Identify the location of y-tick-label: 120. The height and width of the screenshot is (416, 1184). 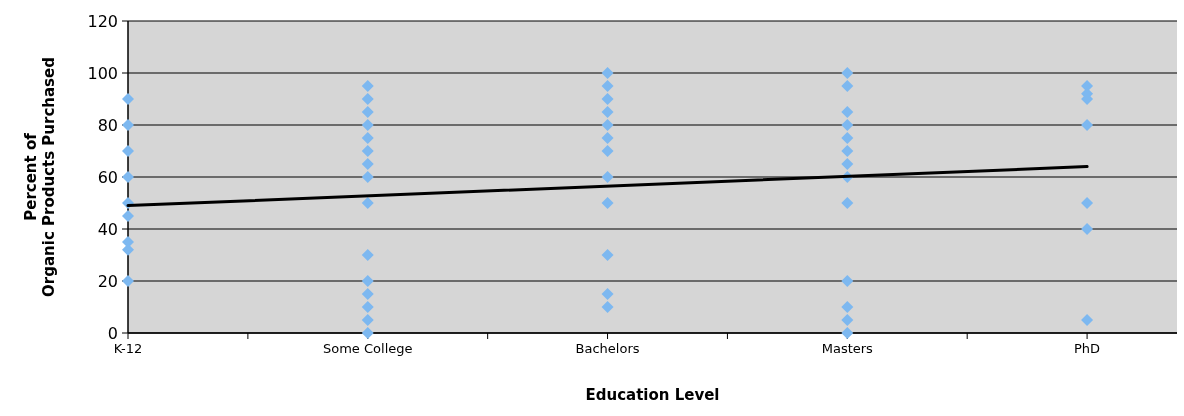
(102, 21).